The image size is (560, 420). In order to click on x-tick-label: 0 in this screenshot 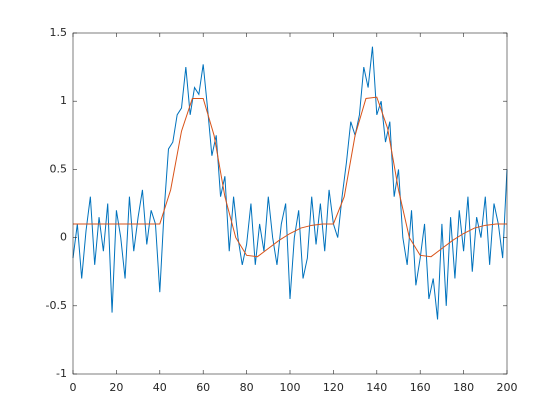, I will do `click(73, 387)`.